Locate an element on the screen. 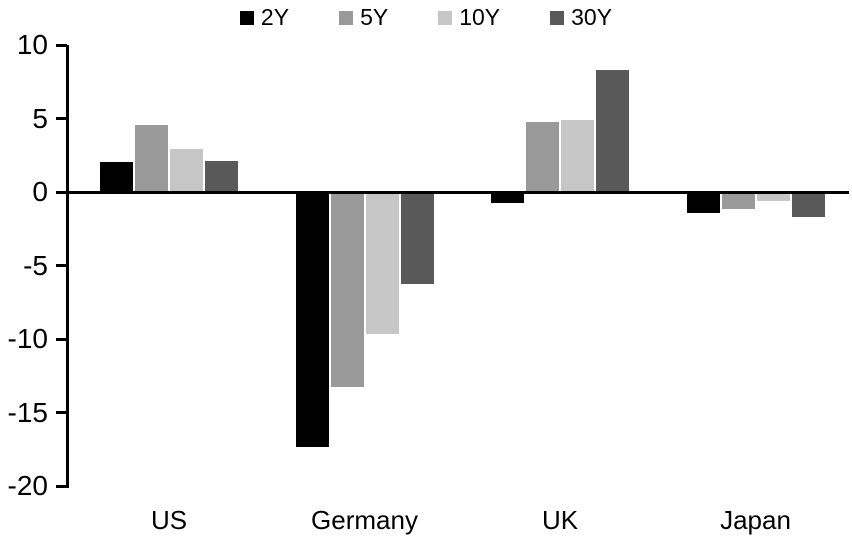  legend-item-5y: 5Y is located at coordinates (363, 17).